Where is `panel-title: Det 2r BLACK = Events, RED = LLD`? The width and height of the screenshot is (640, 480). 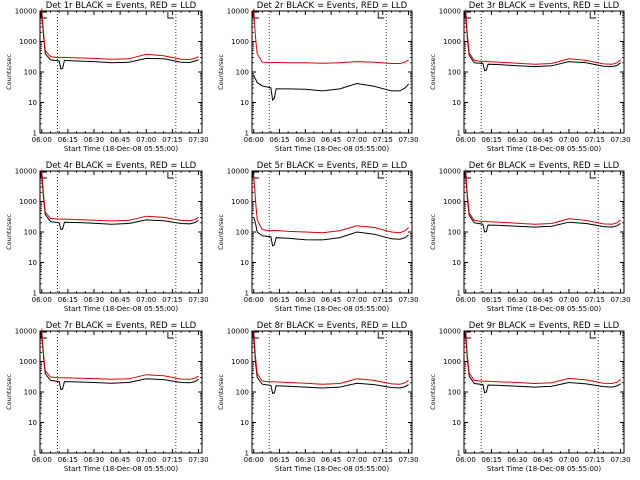 panel-title: Det 2r BLACK = Events, RED = LLD is located at coordinates (332, 6).